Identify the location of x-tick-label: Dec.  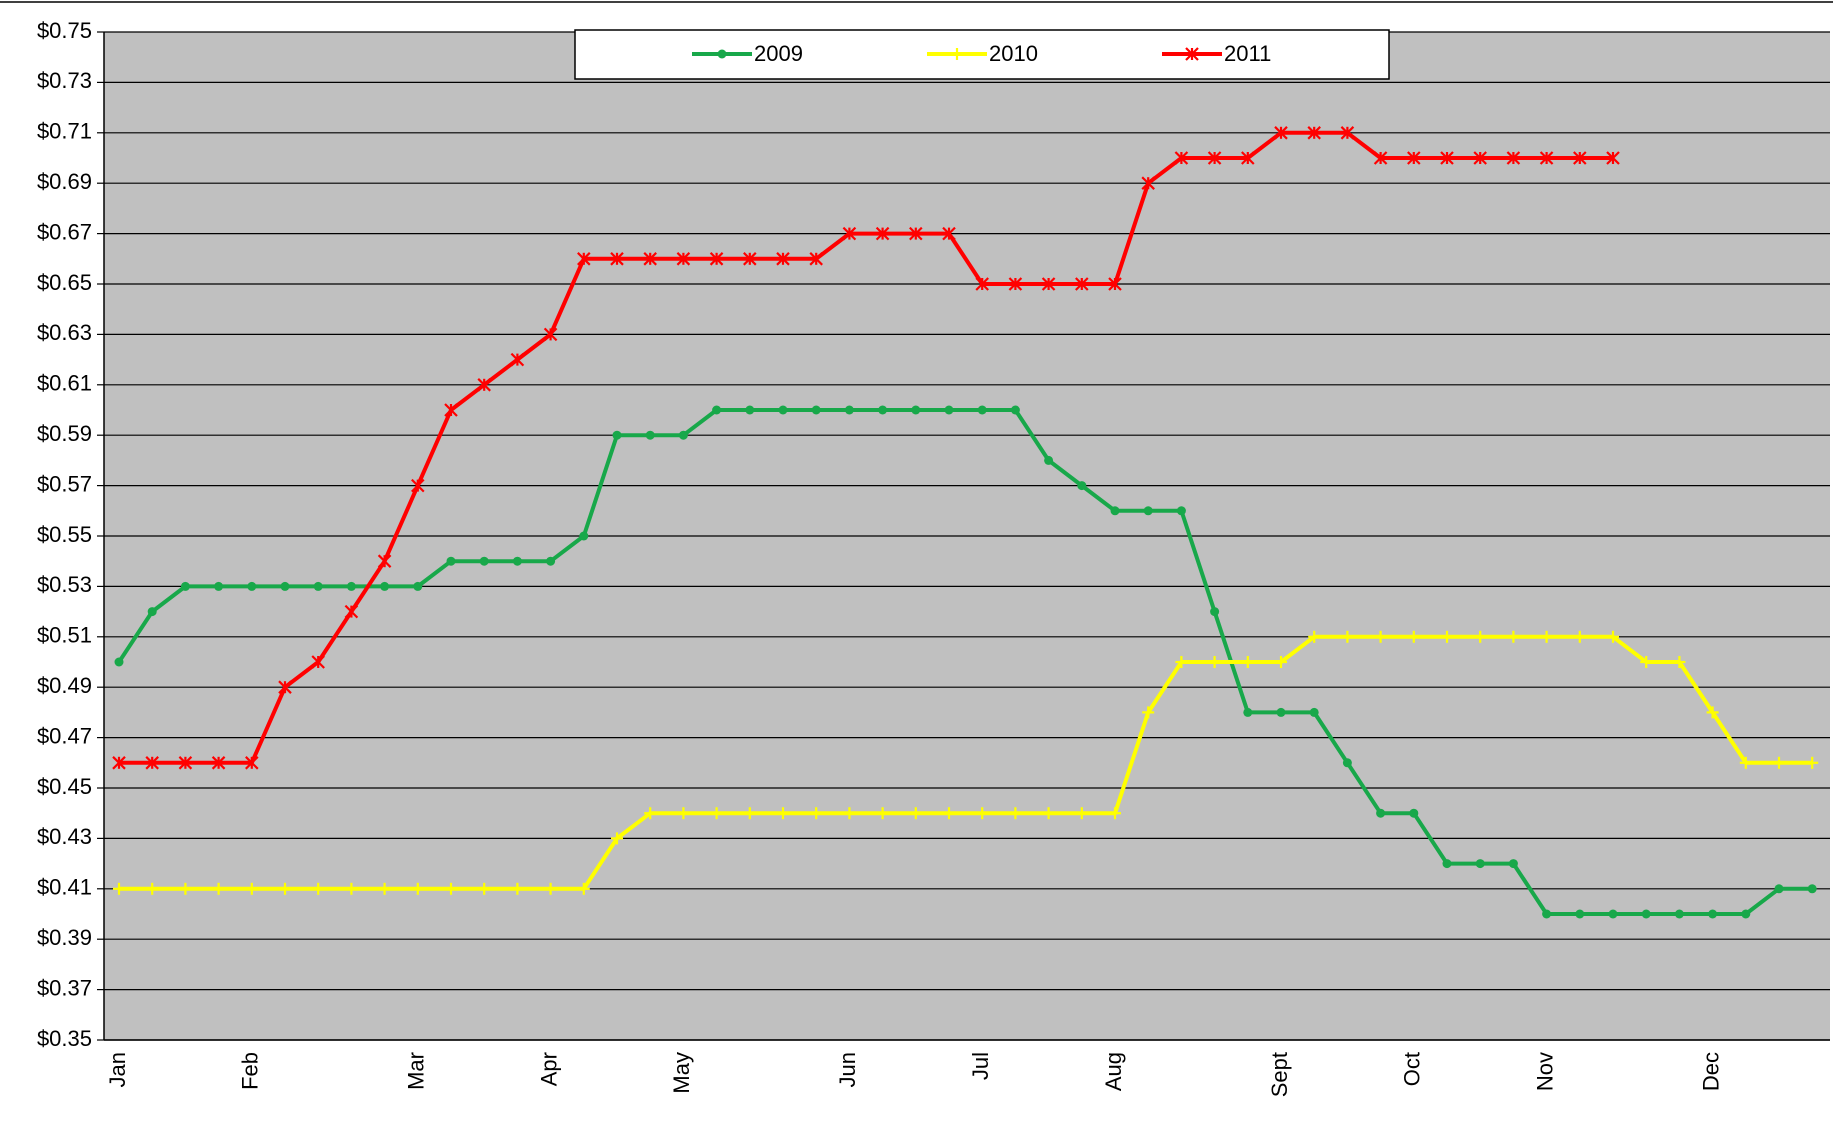
(1710, 1071).